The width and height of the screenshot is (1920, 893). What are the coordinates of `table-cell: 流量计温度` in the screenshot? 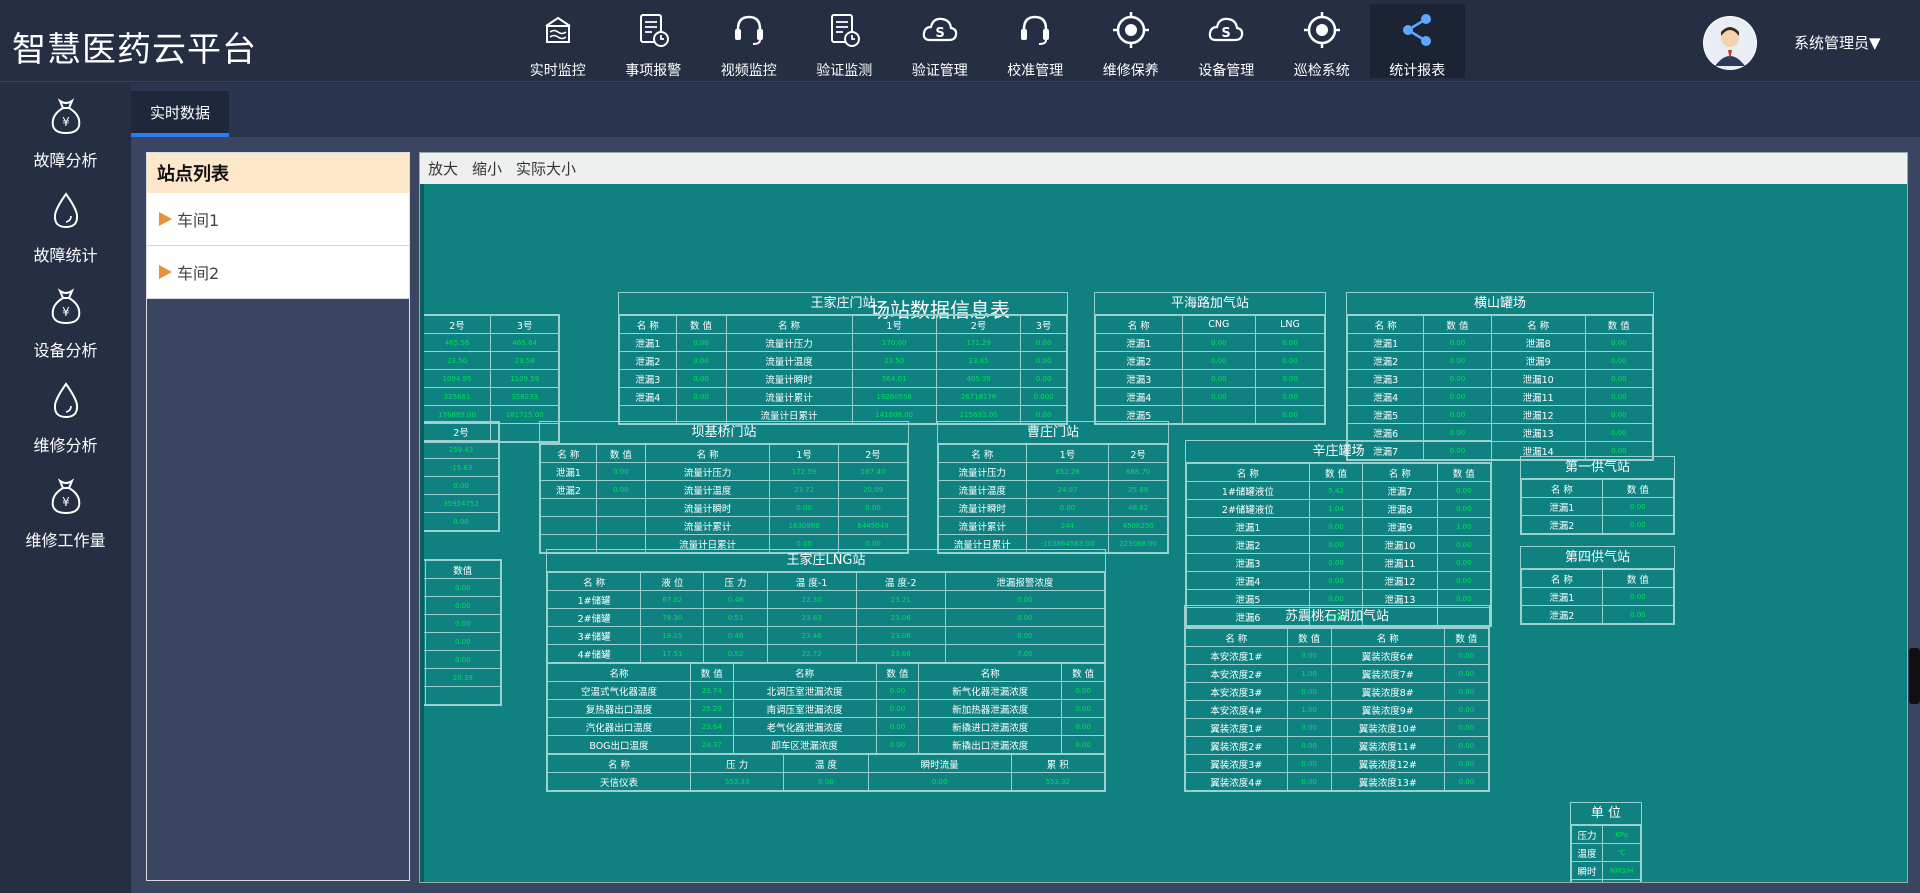 It's located at (708, 489).